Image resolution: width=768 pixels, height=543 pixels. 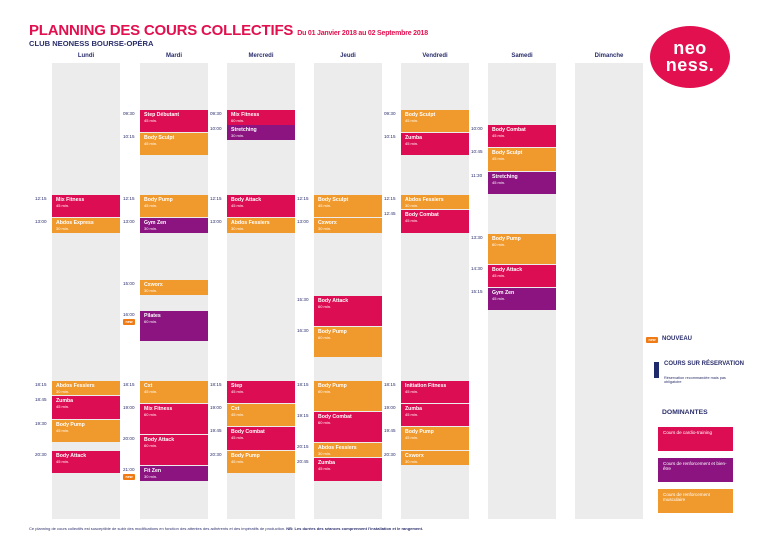 I want to click on class-block: Body Combat 60 min., so click(x=348, y=426).